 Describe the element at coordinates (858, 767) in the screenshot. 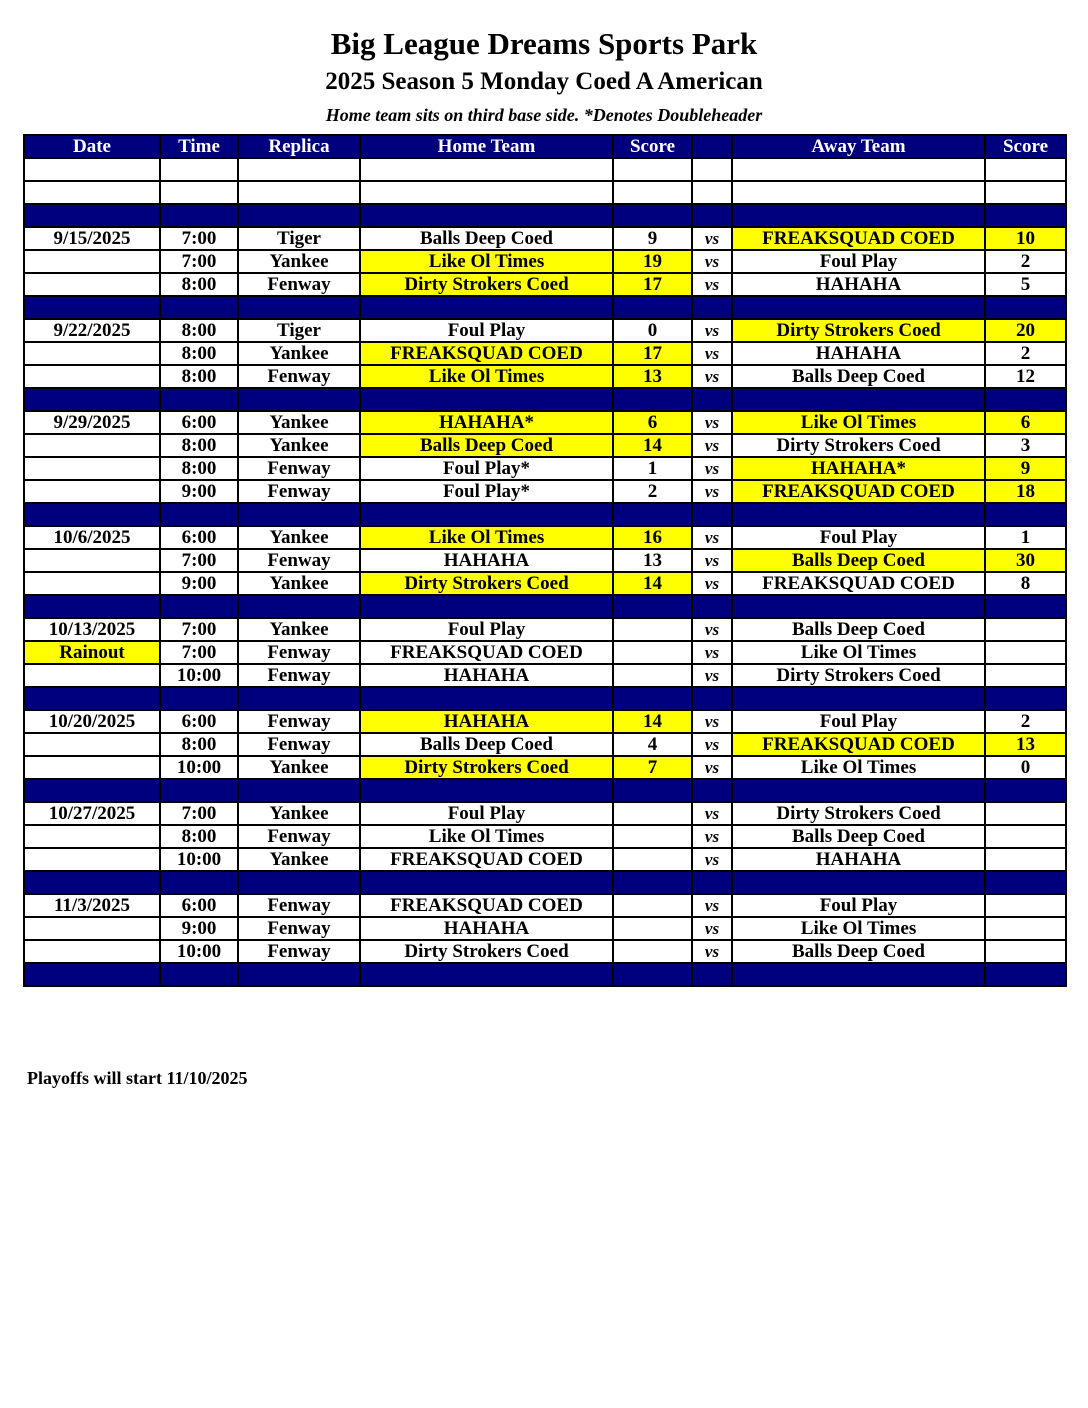

I see `away-team-cell: Like Ol Times` at that location.